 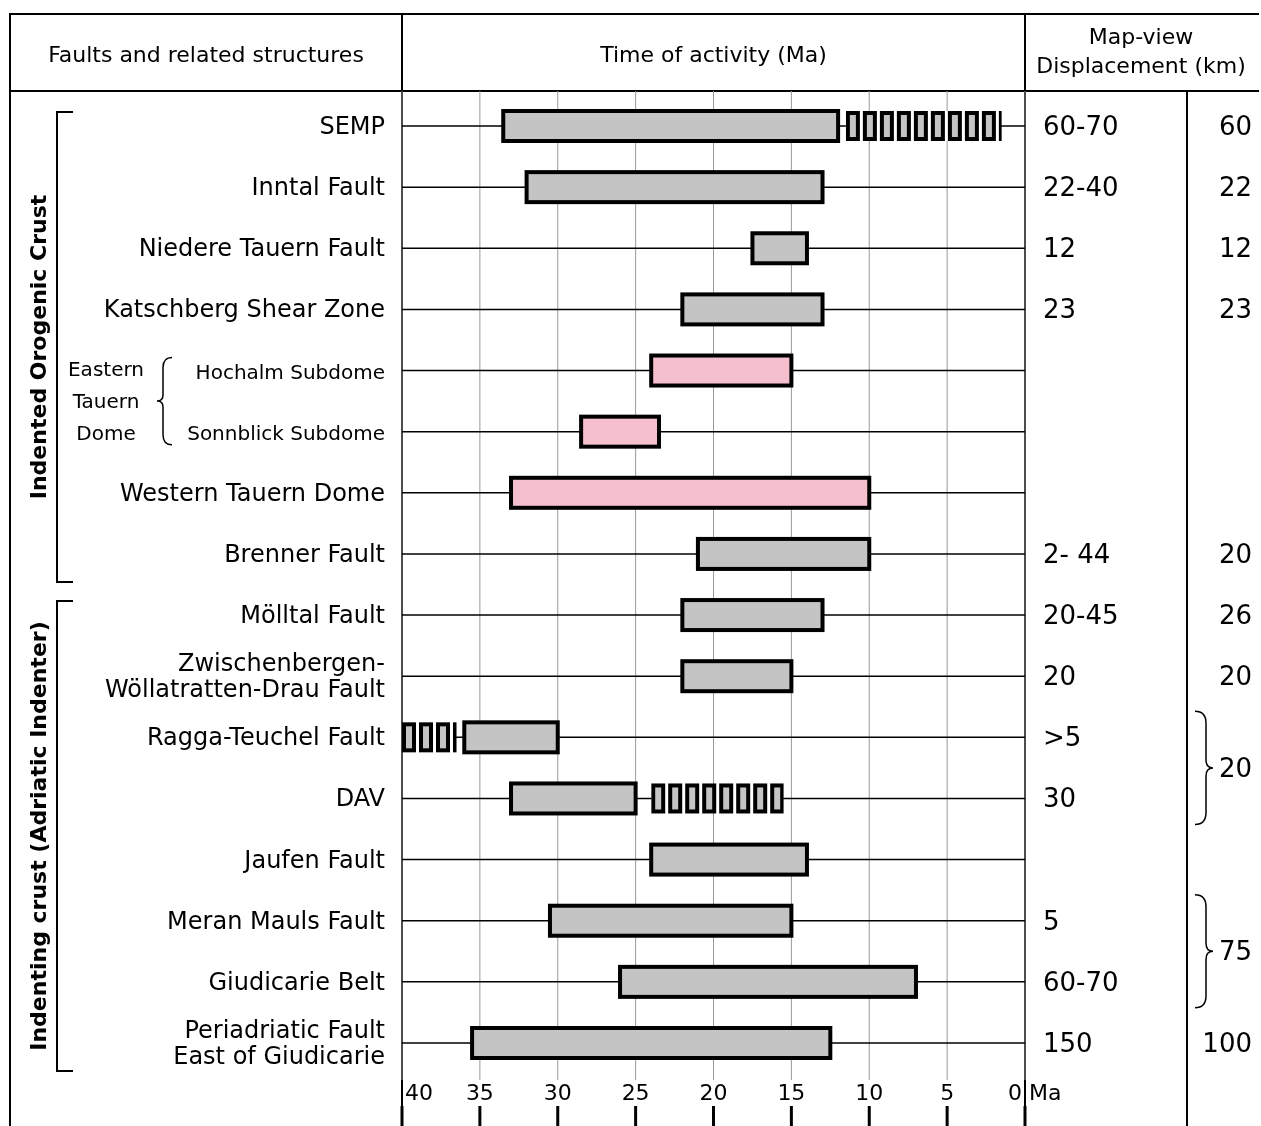 What do you see at coordinates (1045, 1092) in the screenshot?
I see `x-axis-title: Ma` at bounding box center [1045, 1092].